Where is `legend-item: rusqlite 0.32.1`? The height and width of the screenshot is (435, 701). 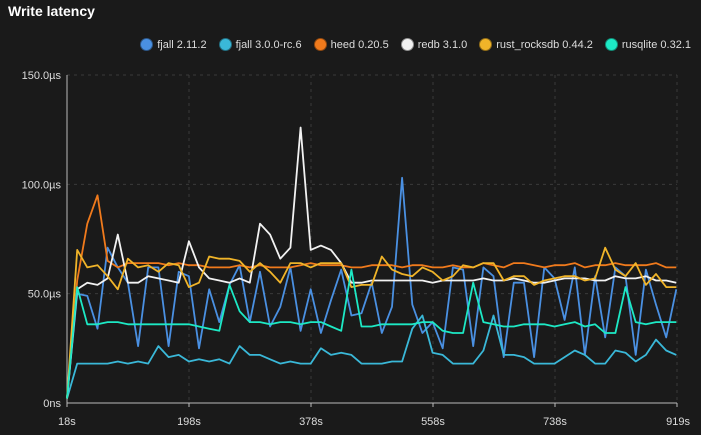 legend-item: rusqlite 0.32.1 is located at coordinates (647, 44).